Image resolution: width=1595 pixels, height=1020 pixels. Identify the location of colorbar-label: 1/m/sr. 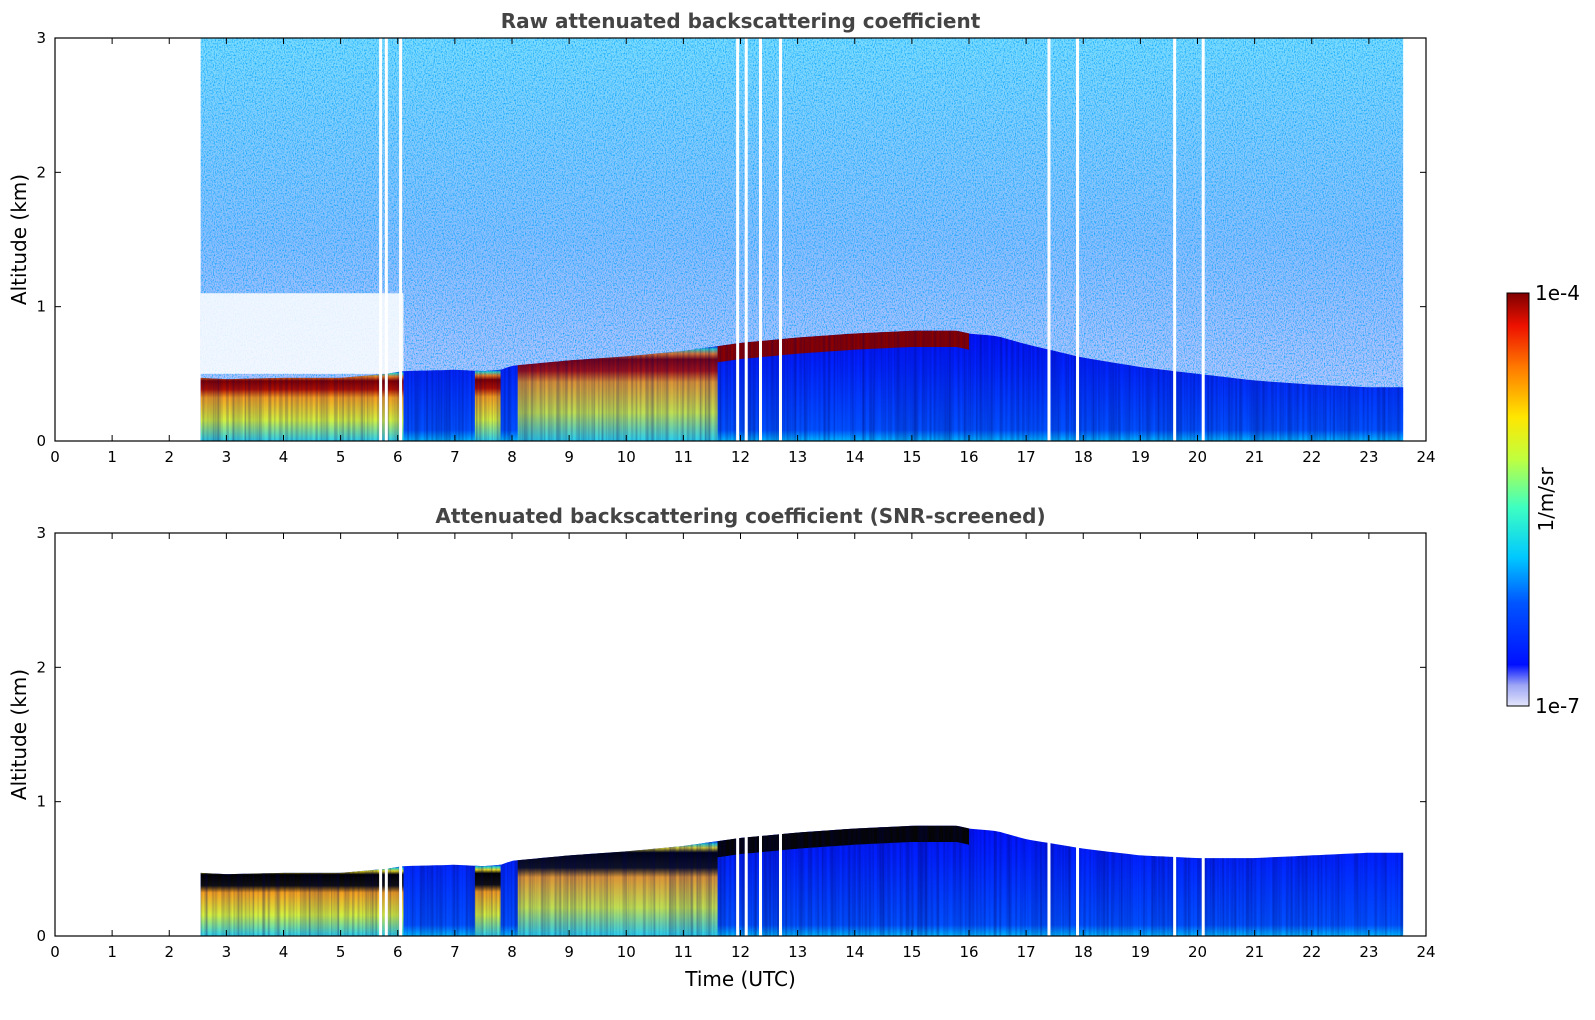
(1546, 499).